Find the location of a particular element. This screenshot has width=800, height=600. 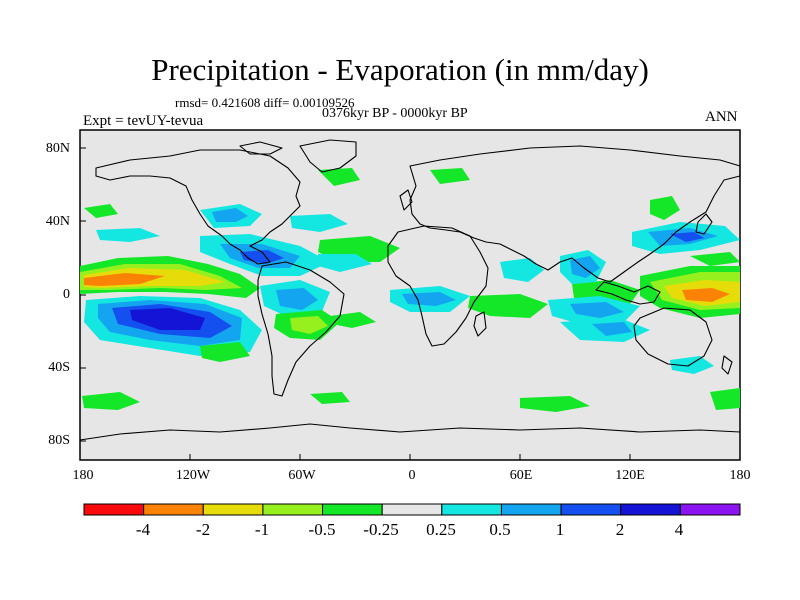

contour-arabian-sea-cyan is located at coordinates (522, 270).